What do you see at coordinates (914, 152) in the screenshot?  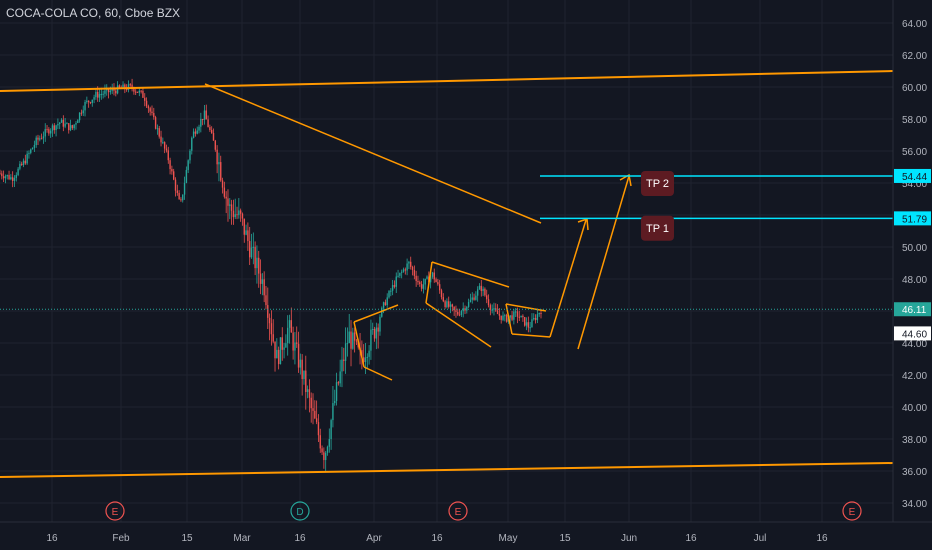 I see `price-tick-label: 56.00` at bounding box center [914, 152].